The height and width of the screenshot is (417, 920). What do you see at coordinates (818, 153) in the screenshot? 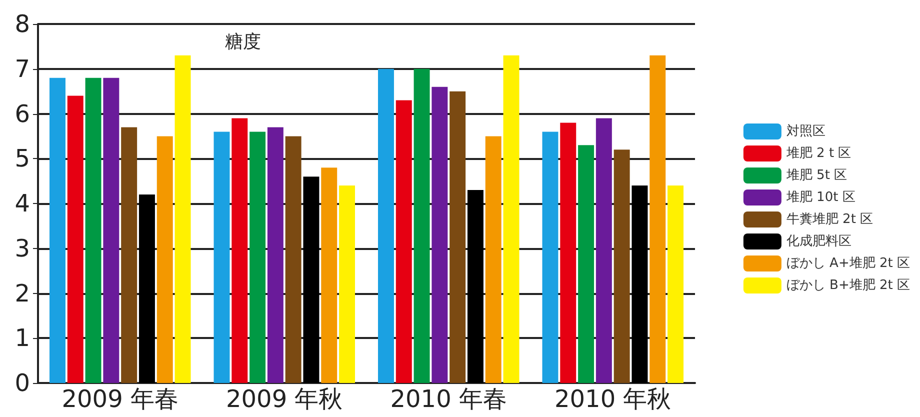
I see `legend-label: 堆肥 2 t 区` at bounding box center [818, 153].